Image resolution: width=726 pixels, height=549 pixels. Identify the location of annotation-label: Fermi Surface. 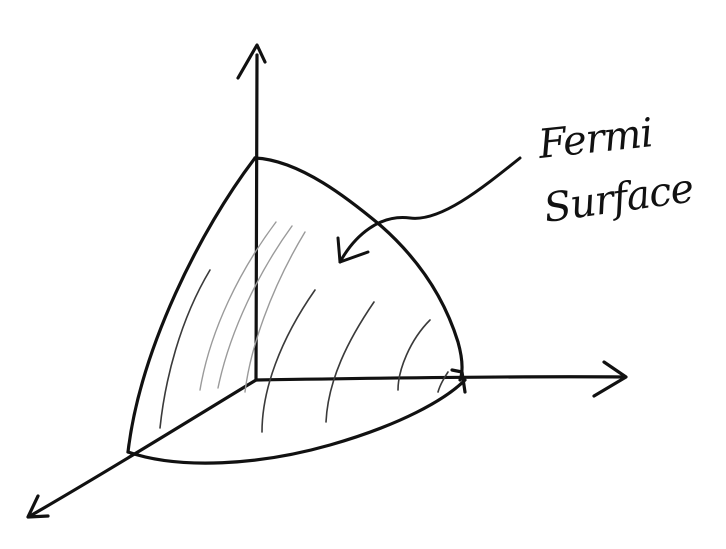
(615, 171).